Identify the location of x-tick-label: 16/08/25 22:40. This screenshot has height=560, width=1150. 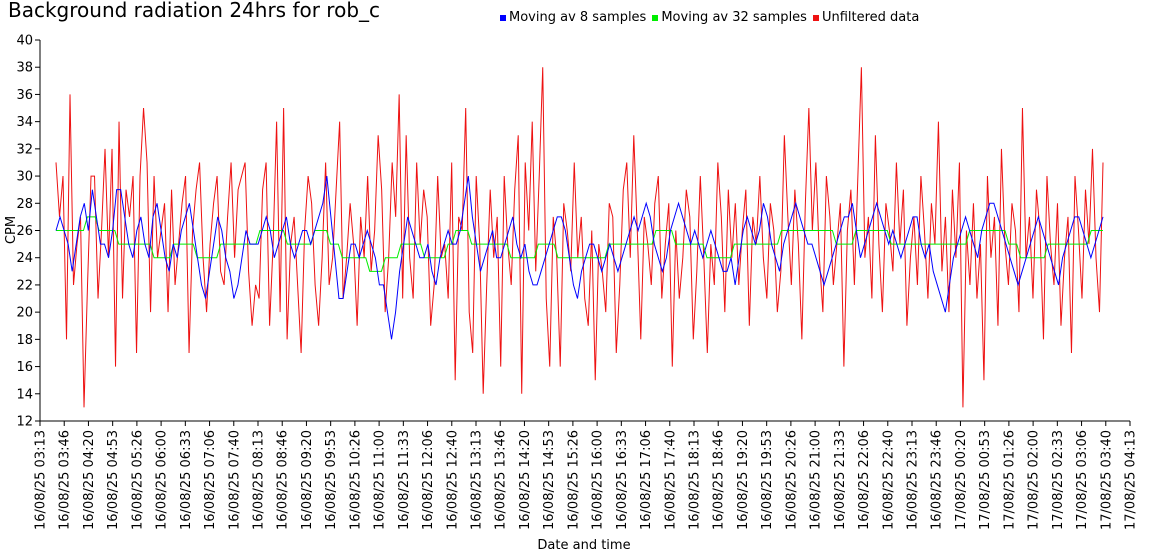
(888, 480).